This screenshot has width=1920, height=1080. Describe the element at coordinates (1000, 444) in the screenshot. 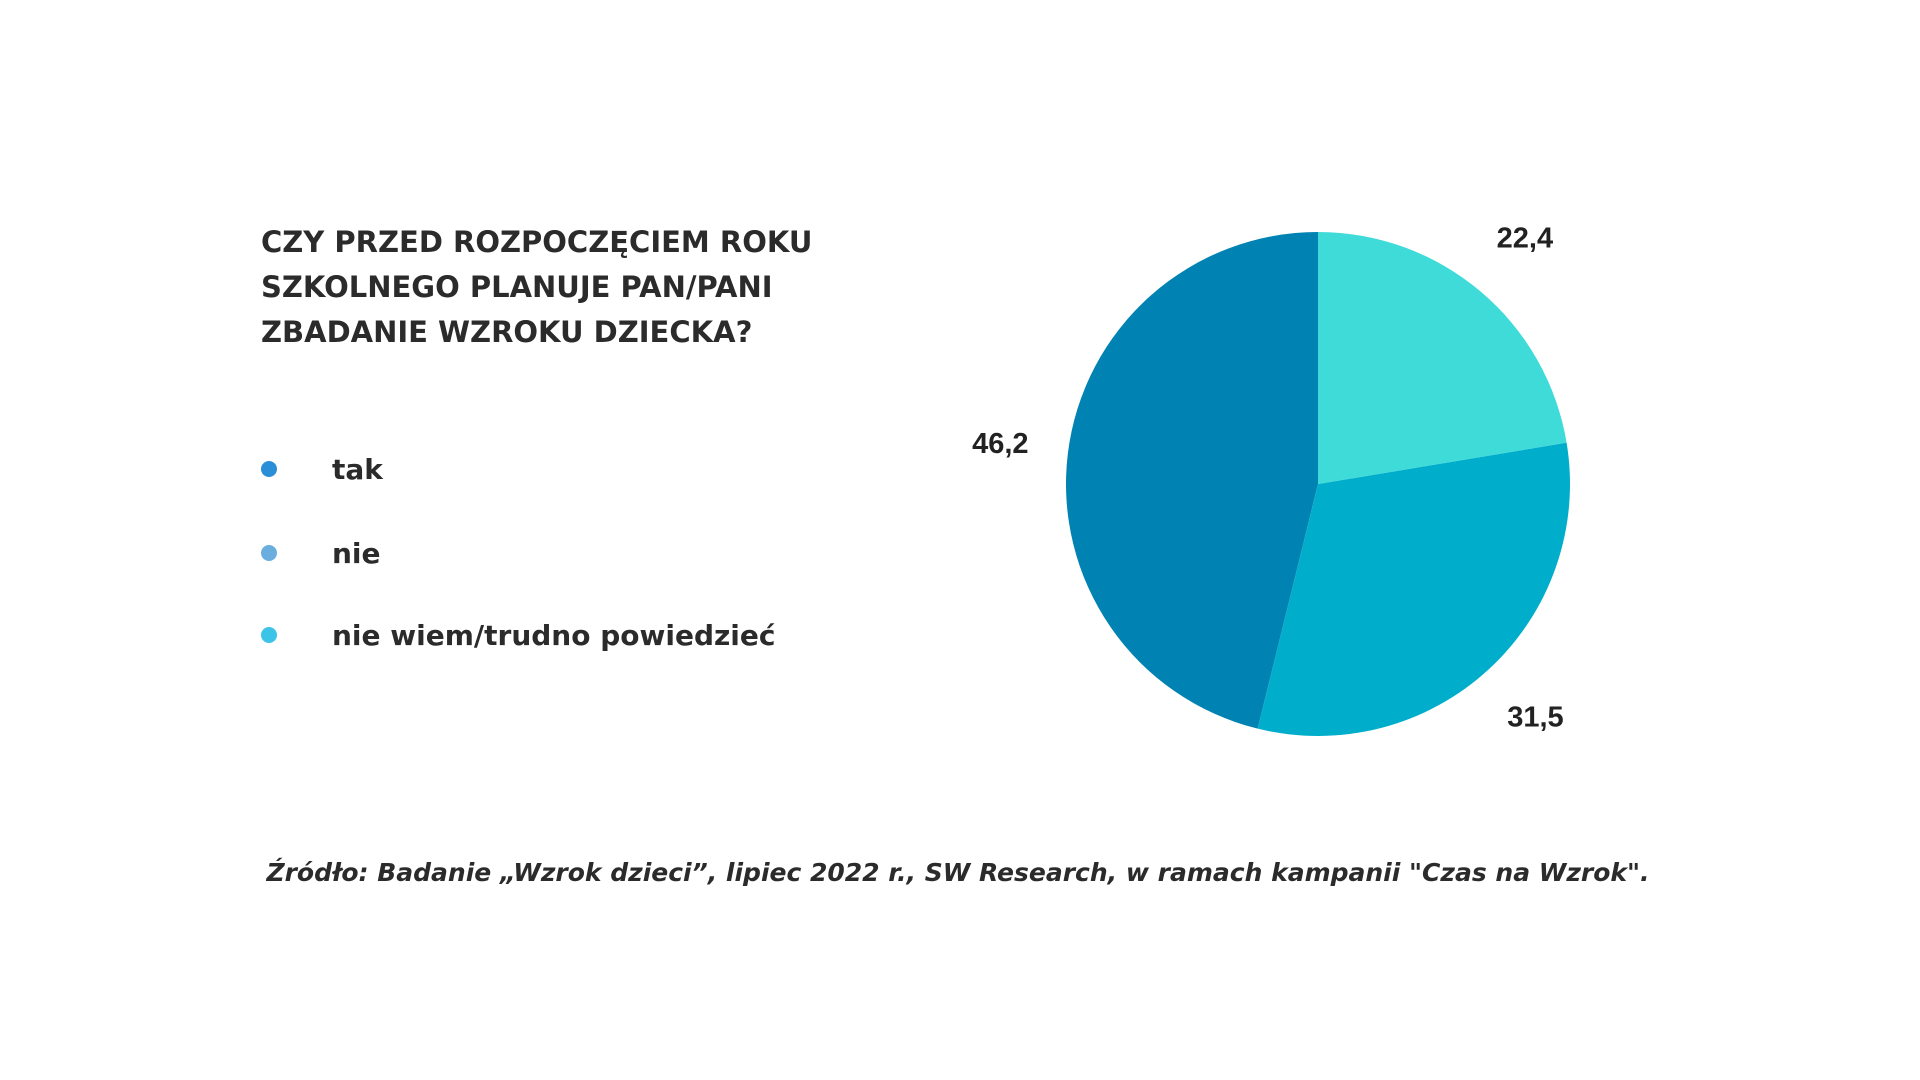

I see `value-label: 46,2` at that location.